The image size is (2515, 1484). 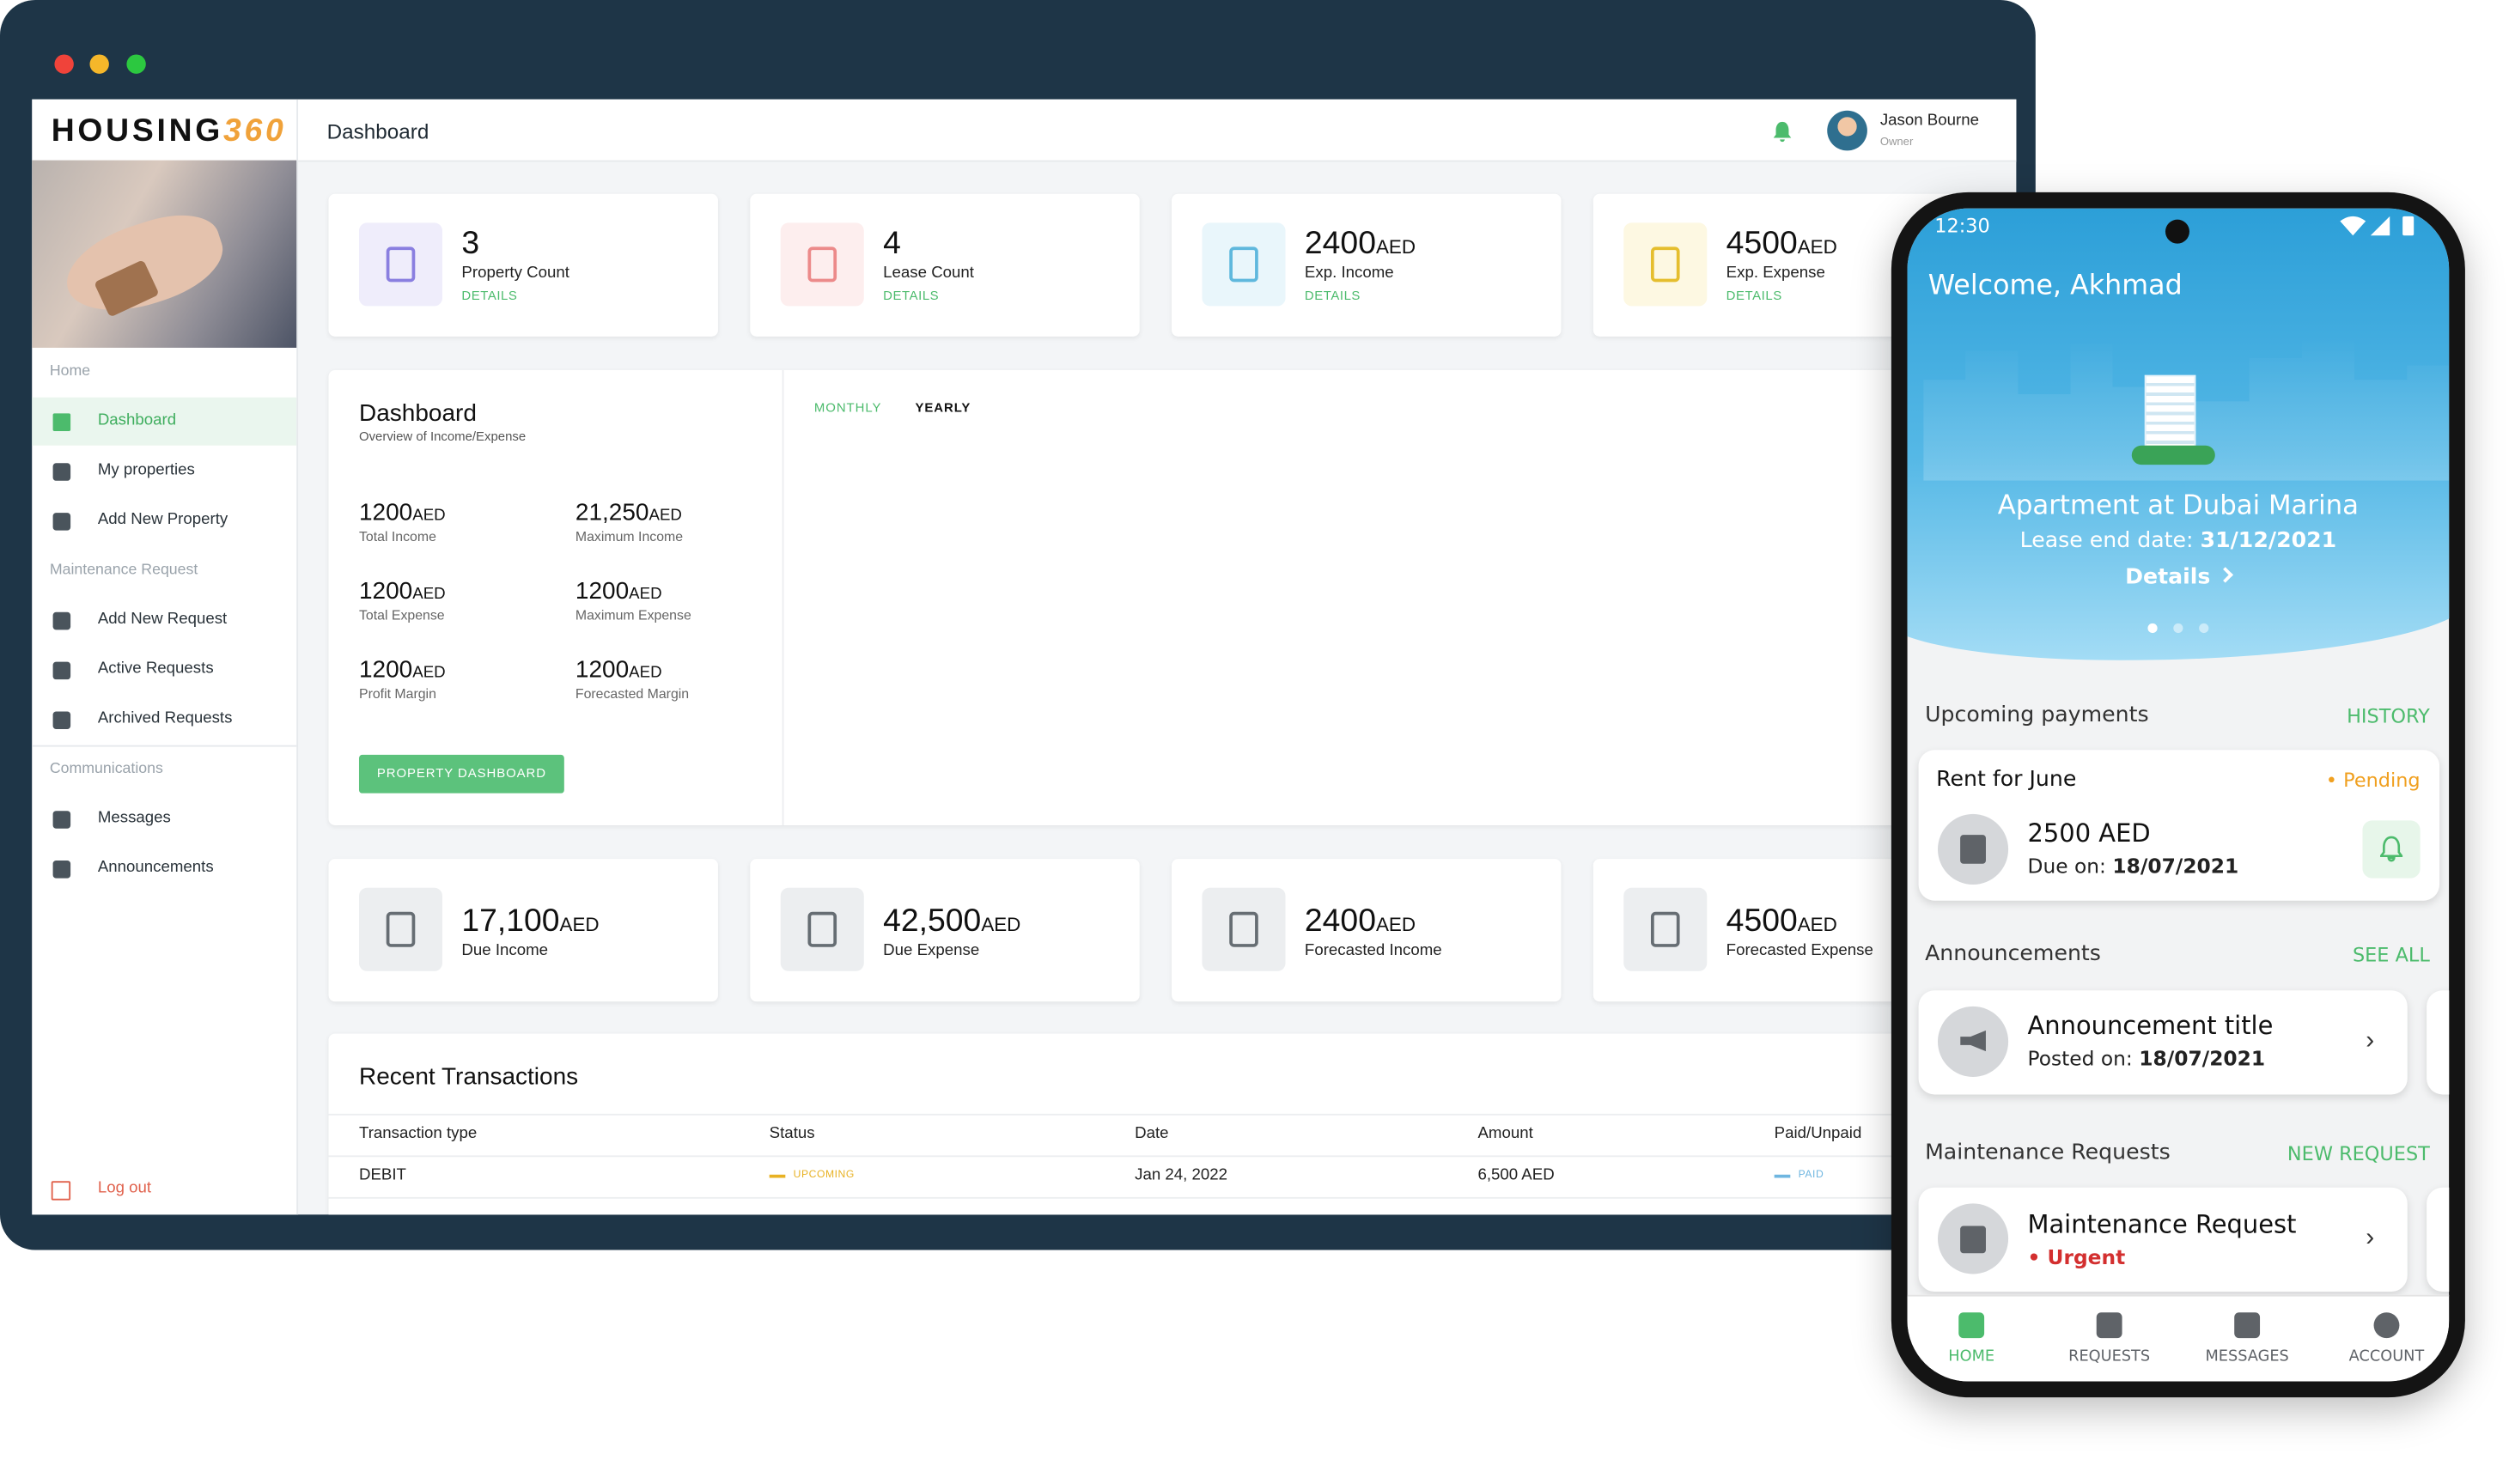 I want to click on lease-end: Lease end date: 31/12/2021, so click(x=2178, y=541).